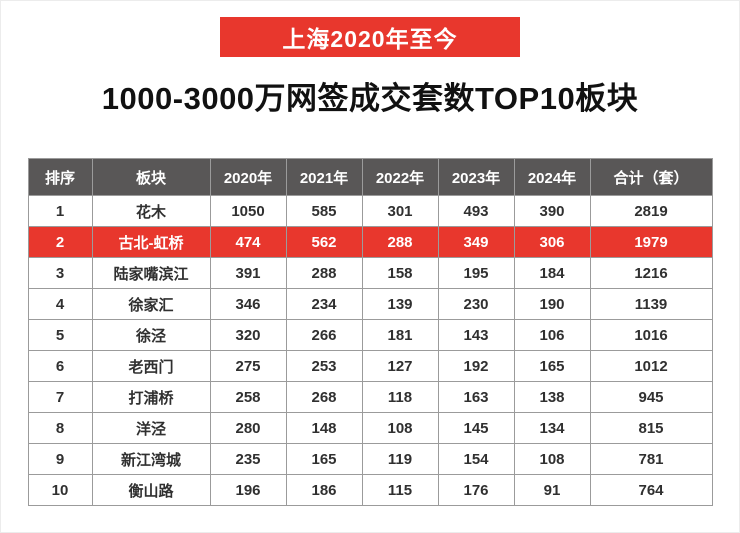 The height and width of the screenshot is (533, 740). What do you see at coordinates (400, 490) in the screenshot?
I see `value-cell-2022: 115` at bounding box center [400, 490].